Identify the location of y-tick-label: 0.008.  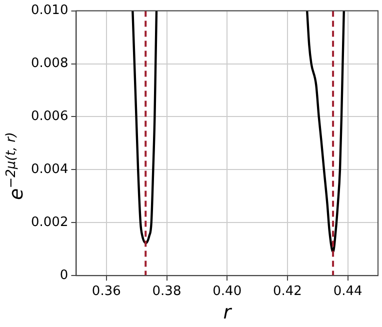
(49, 64).